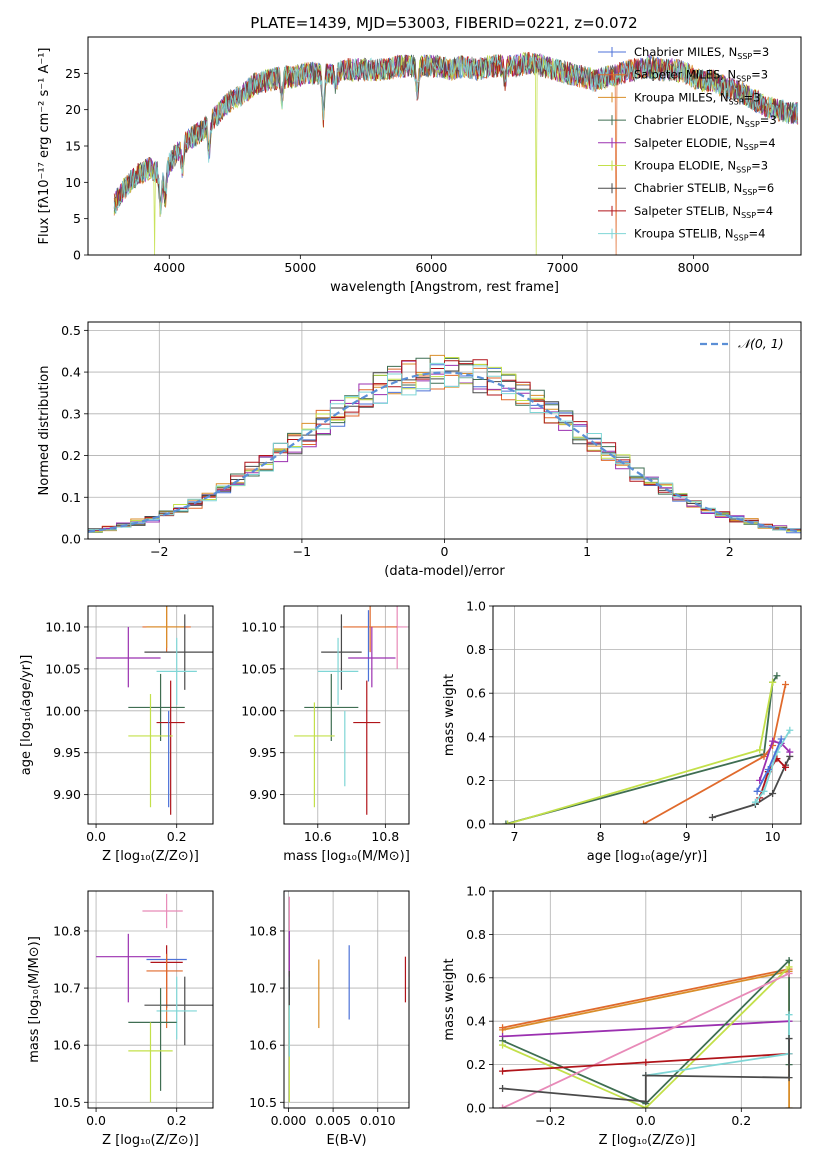 This screenshot has width=819, height=1170. Describe the element at coordinates (685, 75) in the screenshot. I see `legend-label-base: Salpeter MILES, N` at that location.